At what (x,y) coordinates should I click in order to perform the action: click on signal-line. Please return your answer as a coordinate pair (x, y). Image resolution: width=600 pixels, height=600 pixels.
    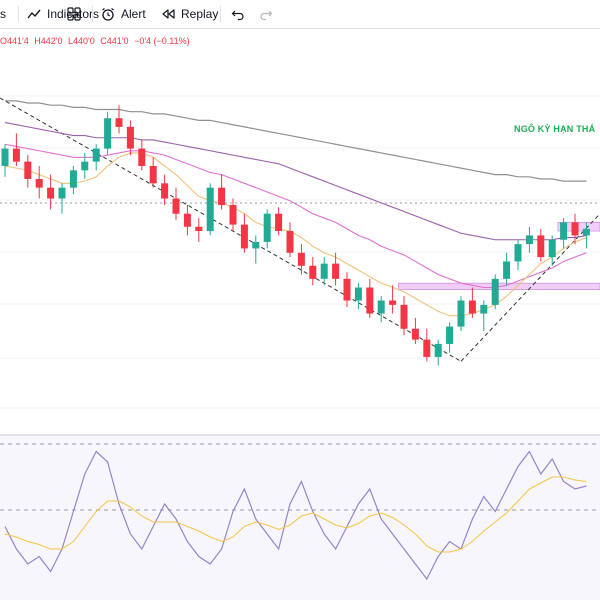
    Looking at the image, I should click on (295, 514).